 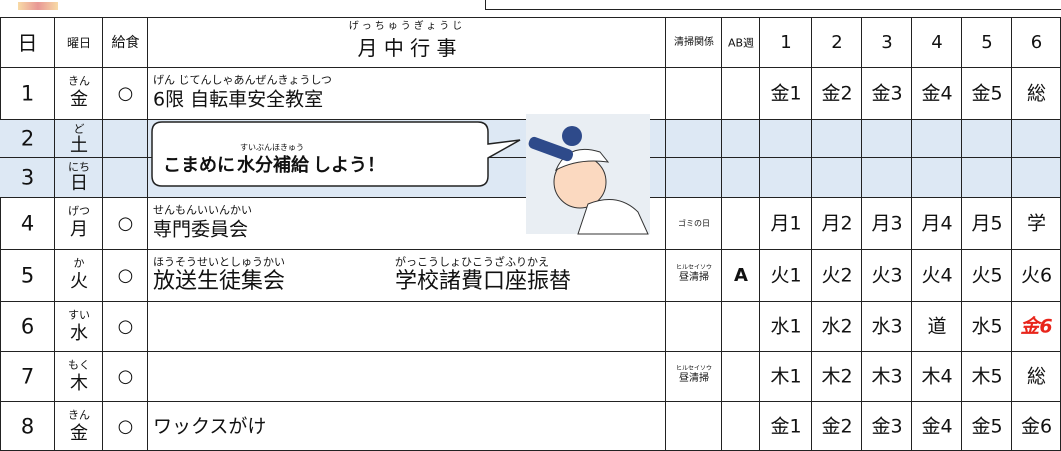 I want to click on weekday-ruby: すい, so click(x=79, y=315).